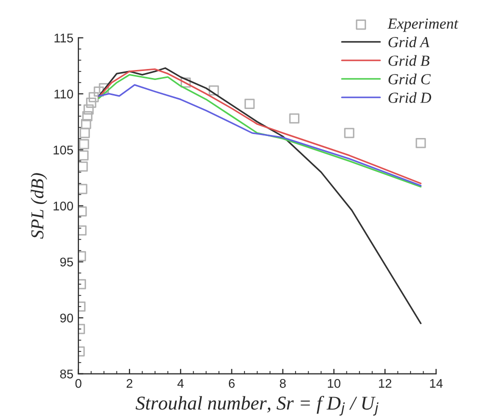 The height and width of the screenshot is (420, 490). I want to click on x-tick-label: 12, so click(385, 383).